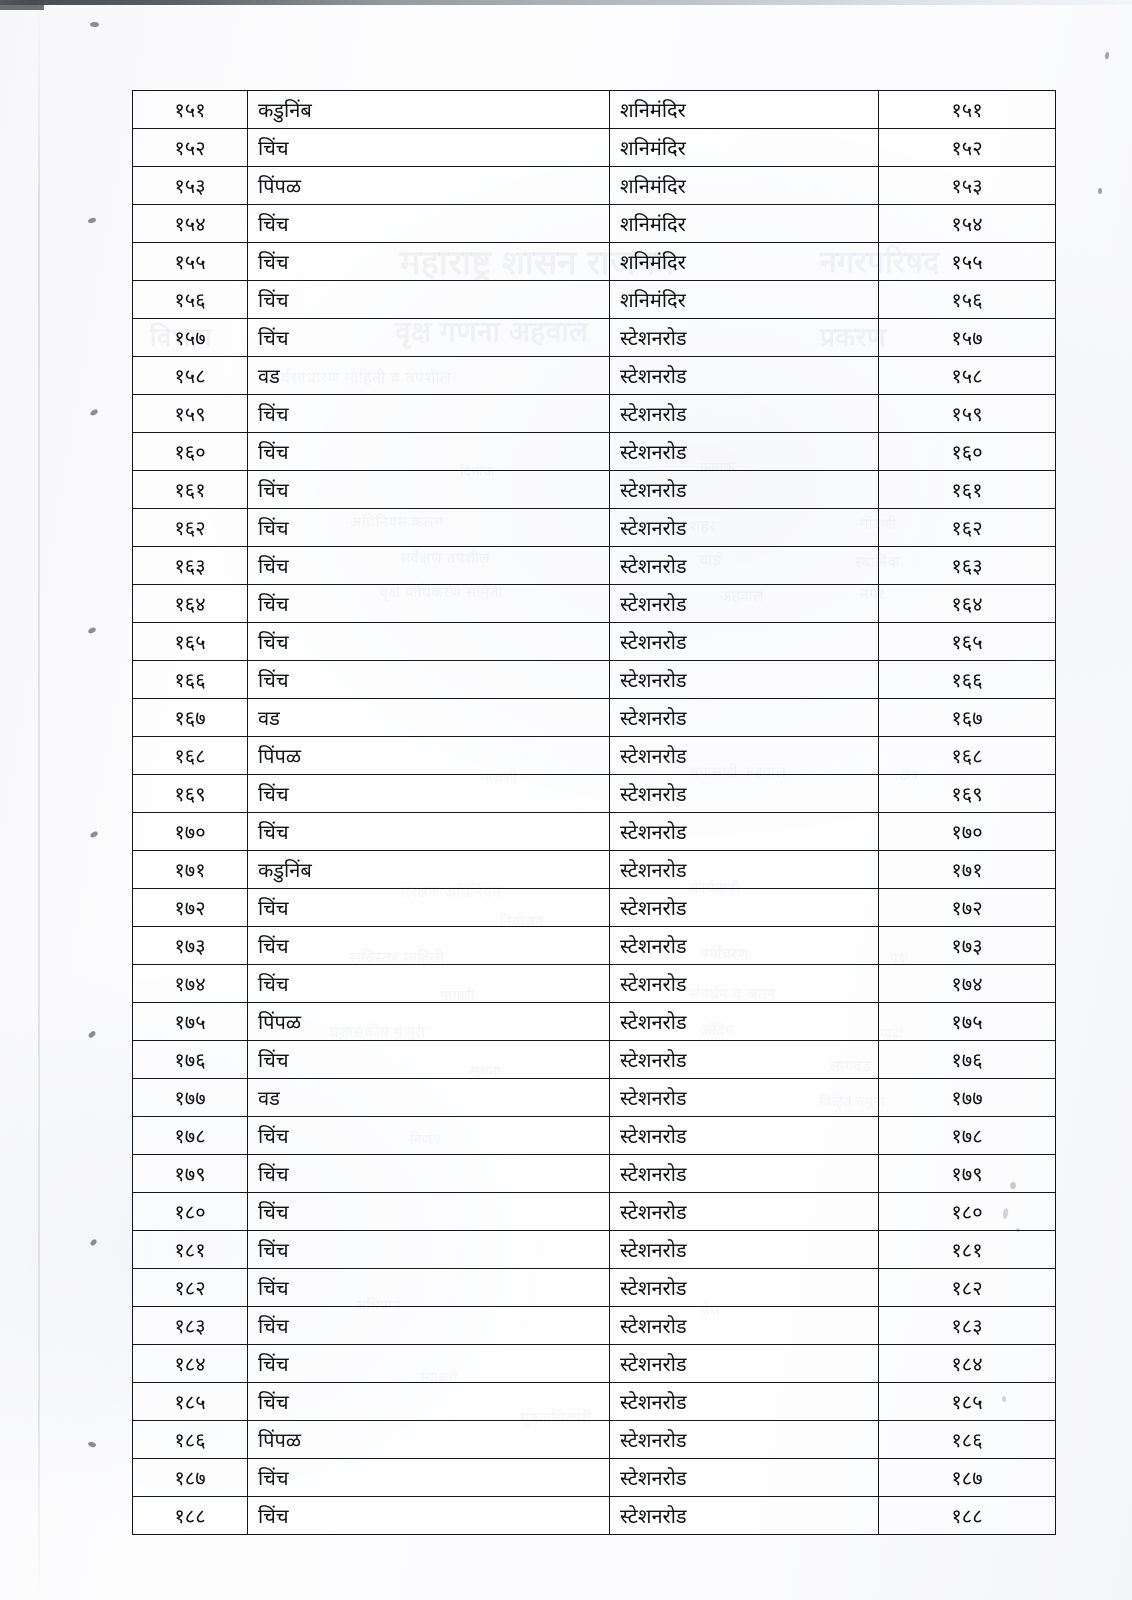 The image size is (1132, 1600). Describe the element at coordinates (967, 185) in the screenshot. I see `cell-serial-number-repeat: १५३` at that location.